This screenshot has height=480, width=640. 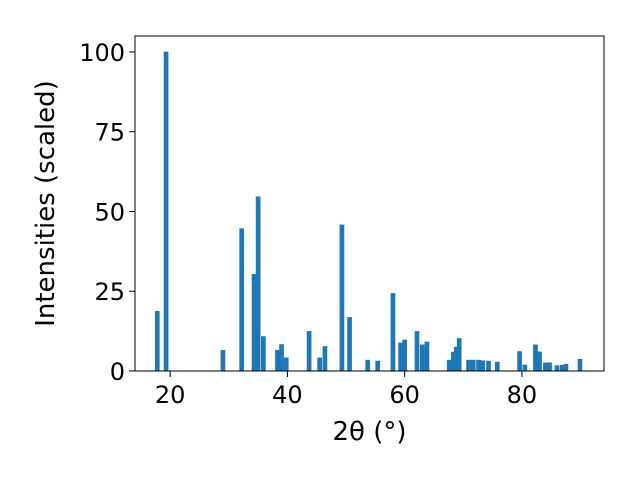 What do you see at coordinates (109, 212) in the screenshot?
I see `y-tick-label: 50` at bounding box center [109, 212].